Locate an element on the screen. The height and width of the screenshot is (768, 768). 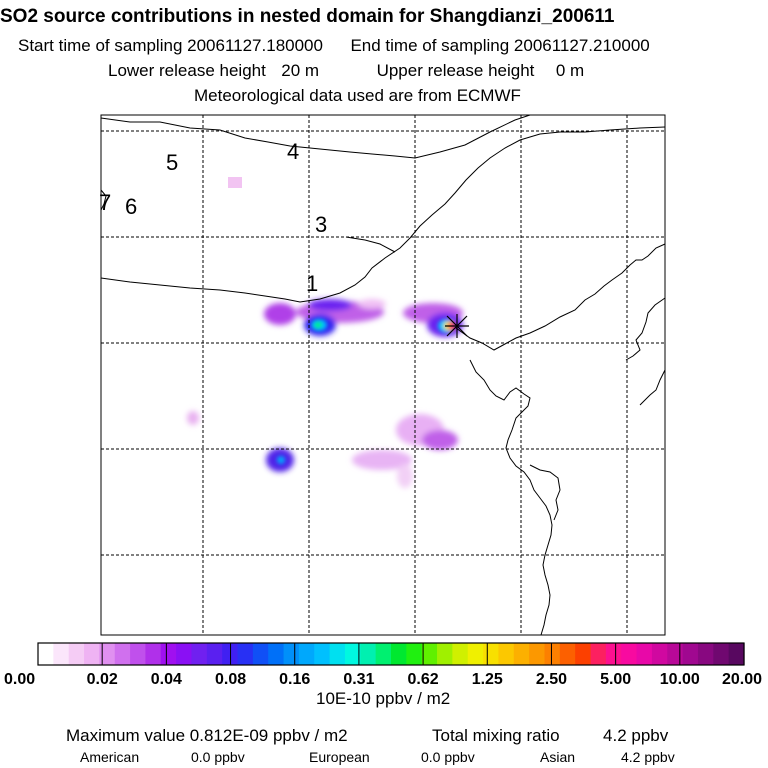
colorbar-tick-label: 0.08 is located at coordinates (230, 679).